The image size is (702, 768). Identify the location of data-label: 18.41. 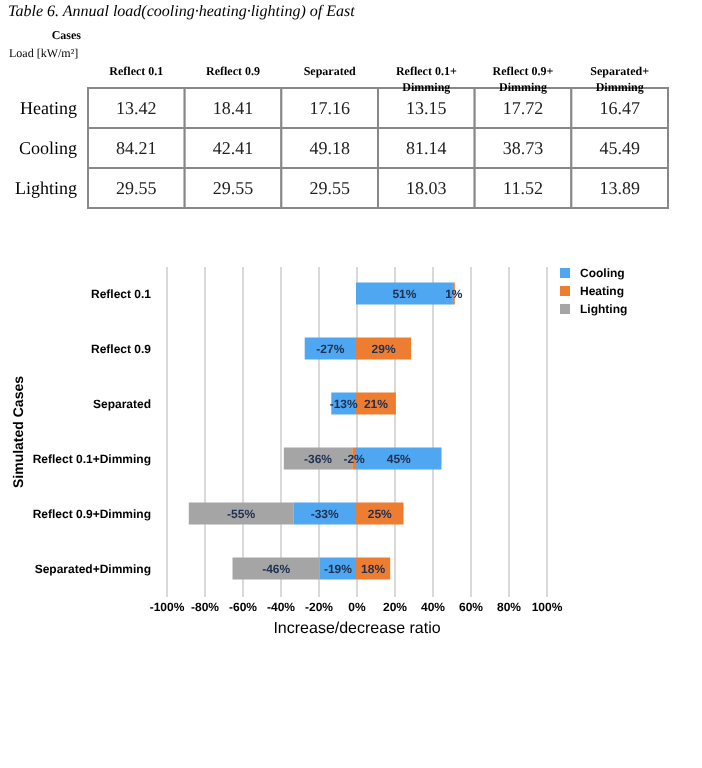
(233, 108).